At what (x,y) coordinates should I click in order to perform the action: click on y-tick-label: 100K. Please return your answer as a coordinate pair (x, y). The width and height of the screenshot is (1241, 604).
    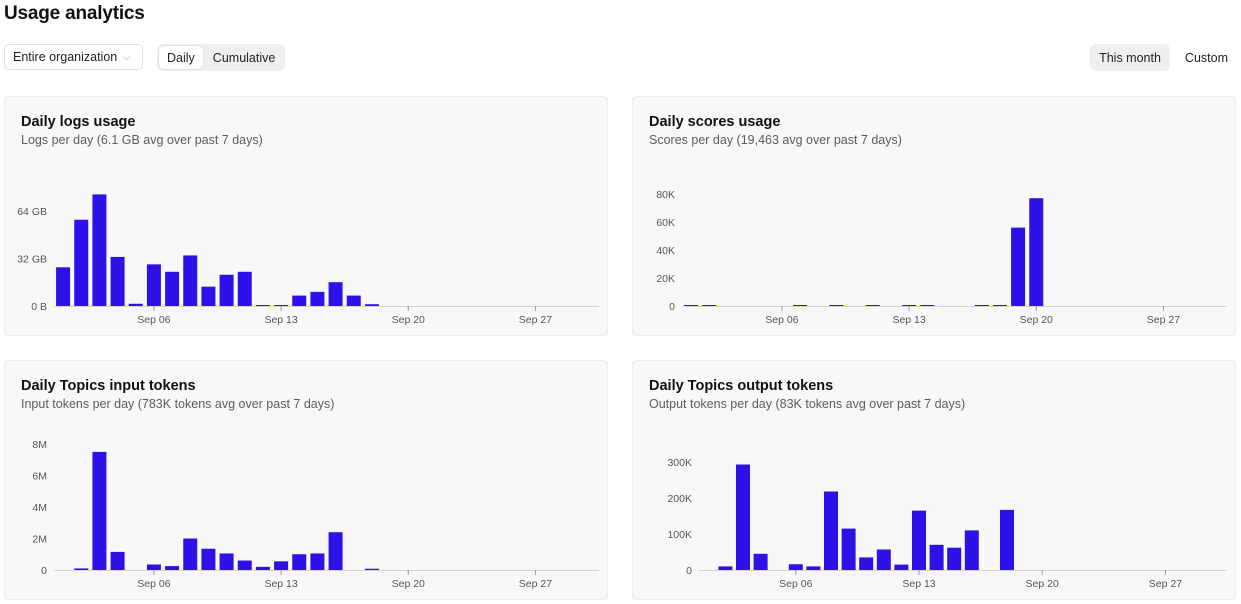
    Looking at the image, I should click on (679, 535).